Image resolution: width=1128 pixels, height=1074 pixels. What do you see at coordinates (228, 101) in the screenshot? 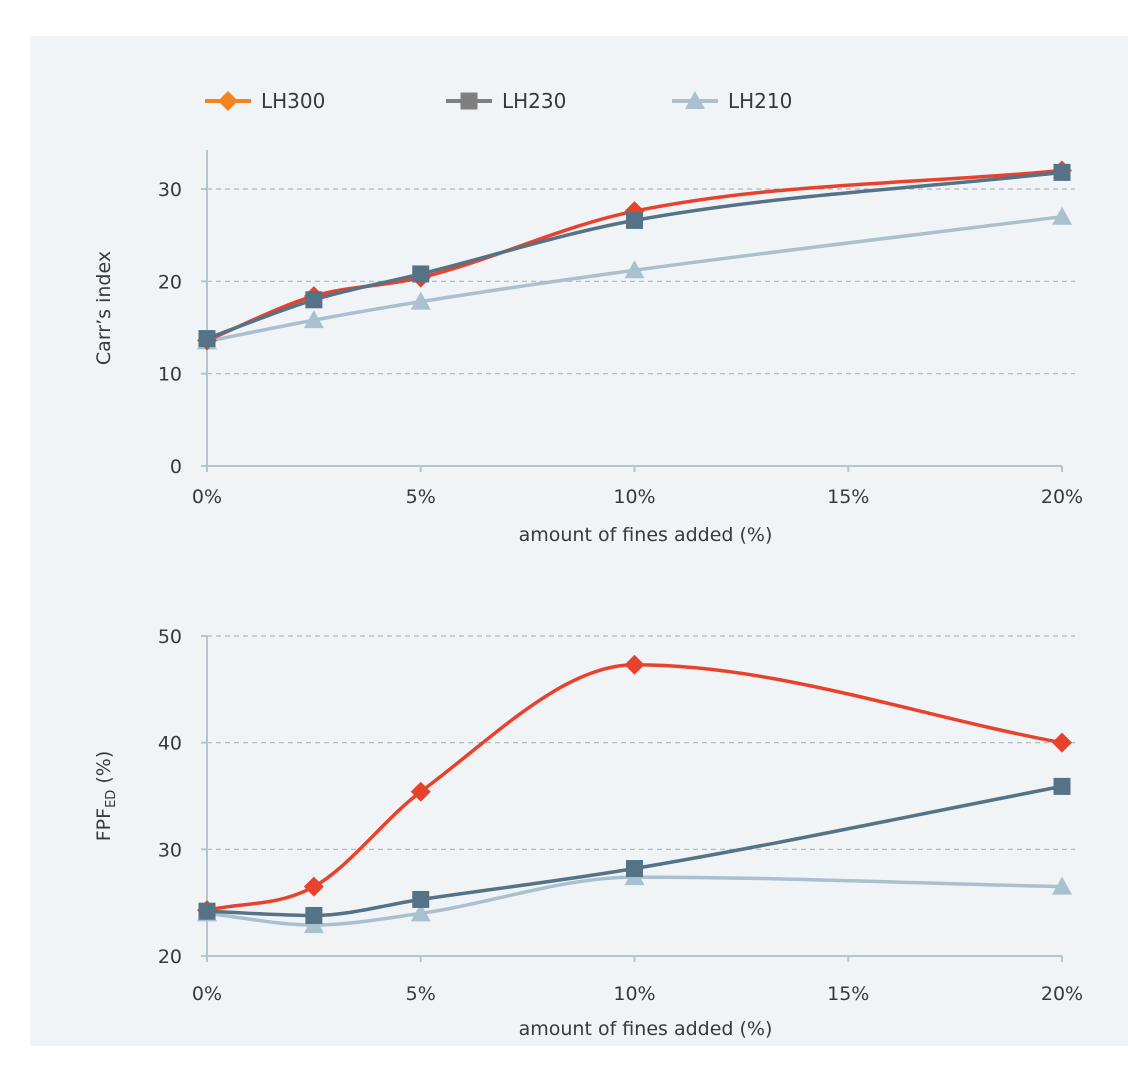
I see `legend-marker-diamond` at bounding box center [228, 101].